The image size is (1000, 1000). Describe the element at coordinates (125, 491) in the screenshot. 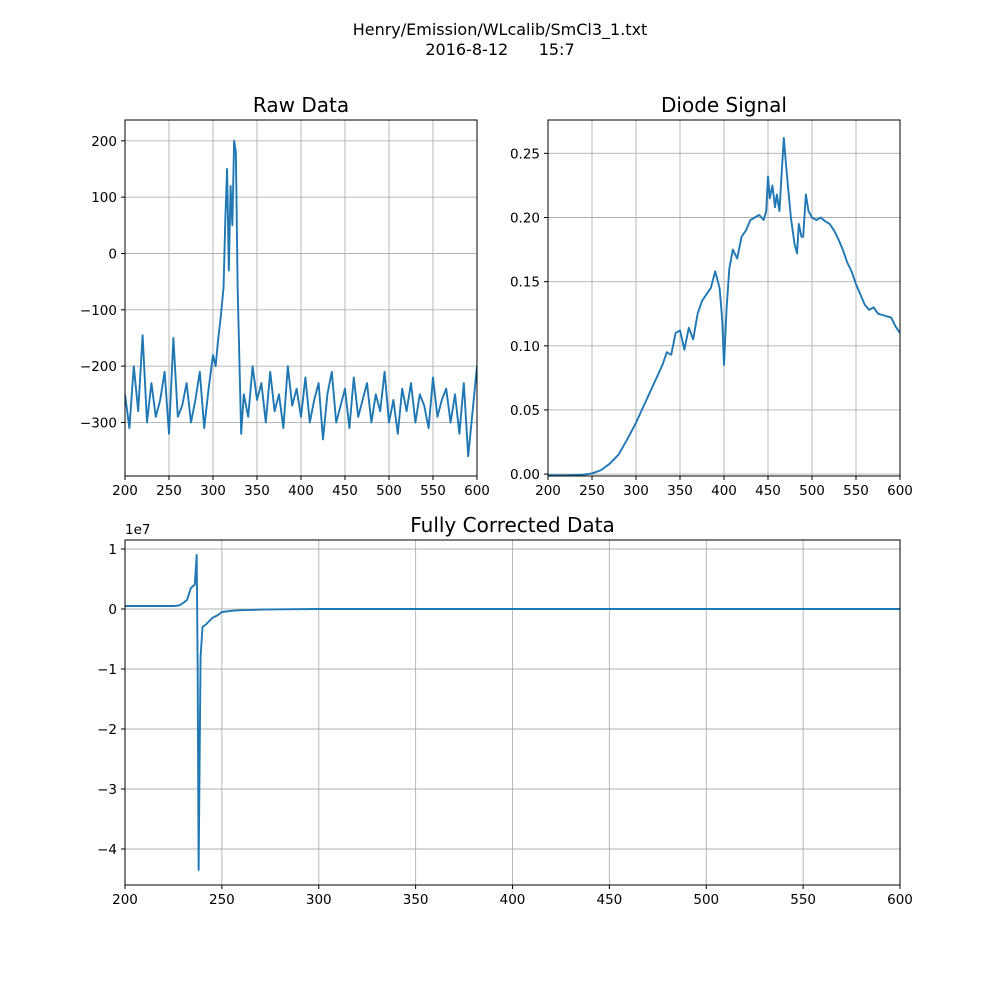

I see `raw-data-xtick-label: 200` at that location.